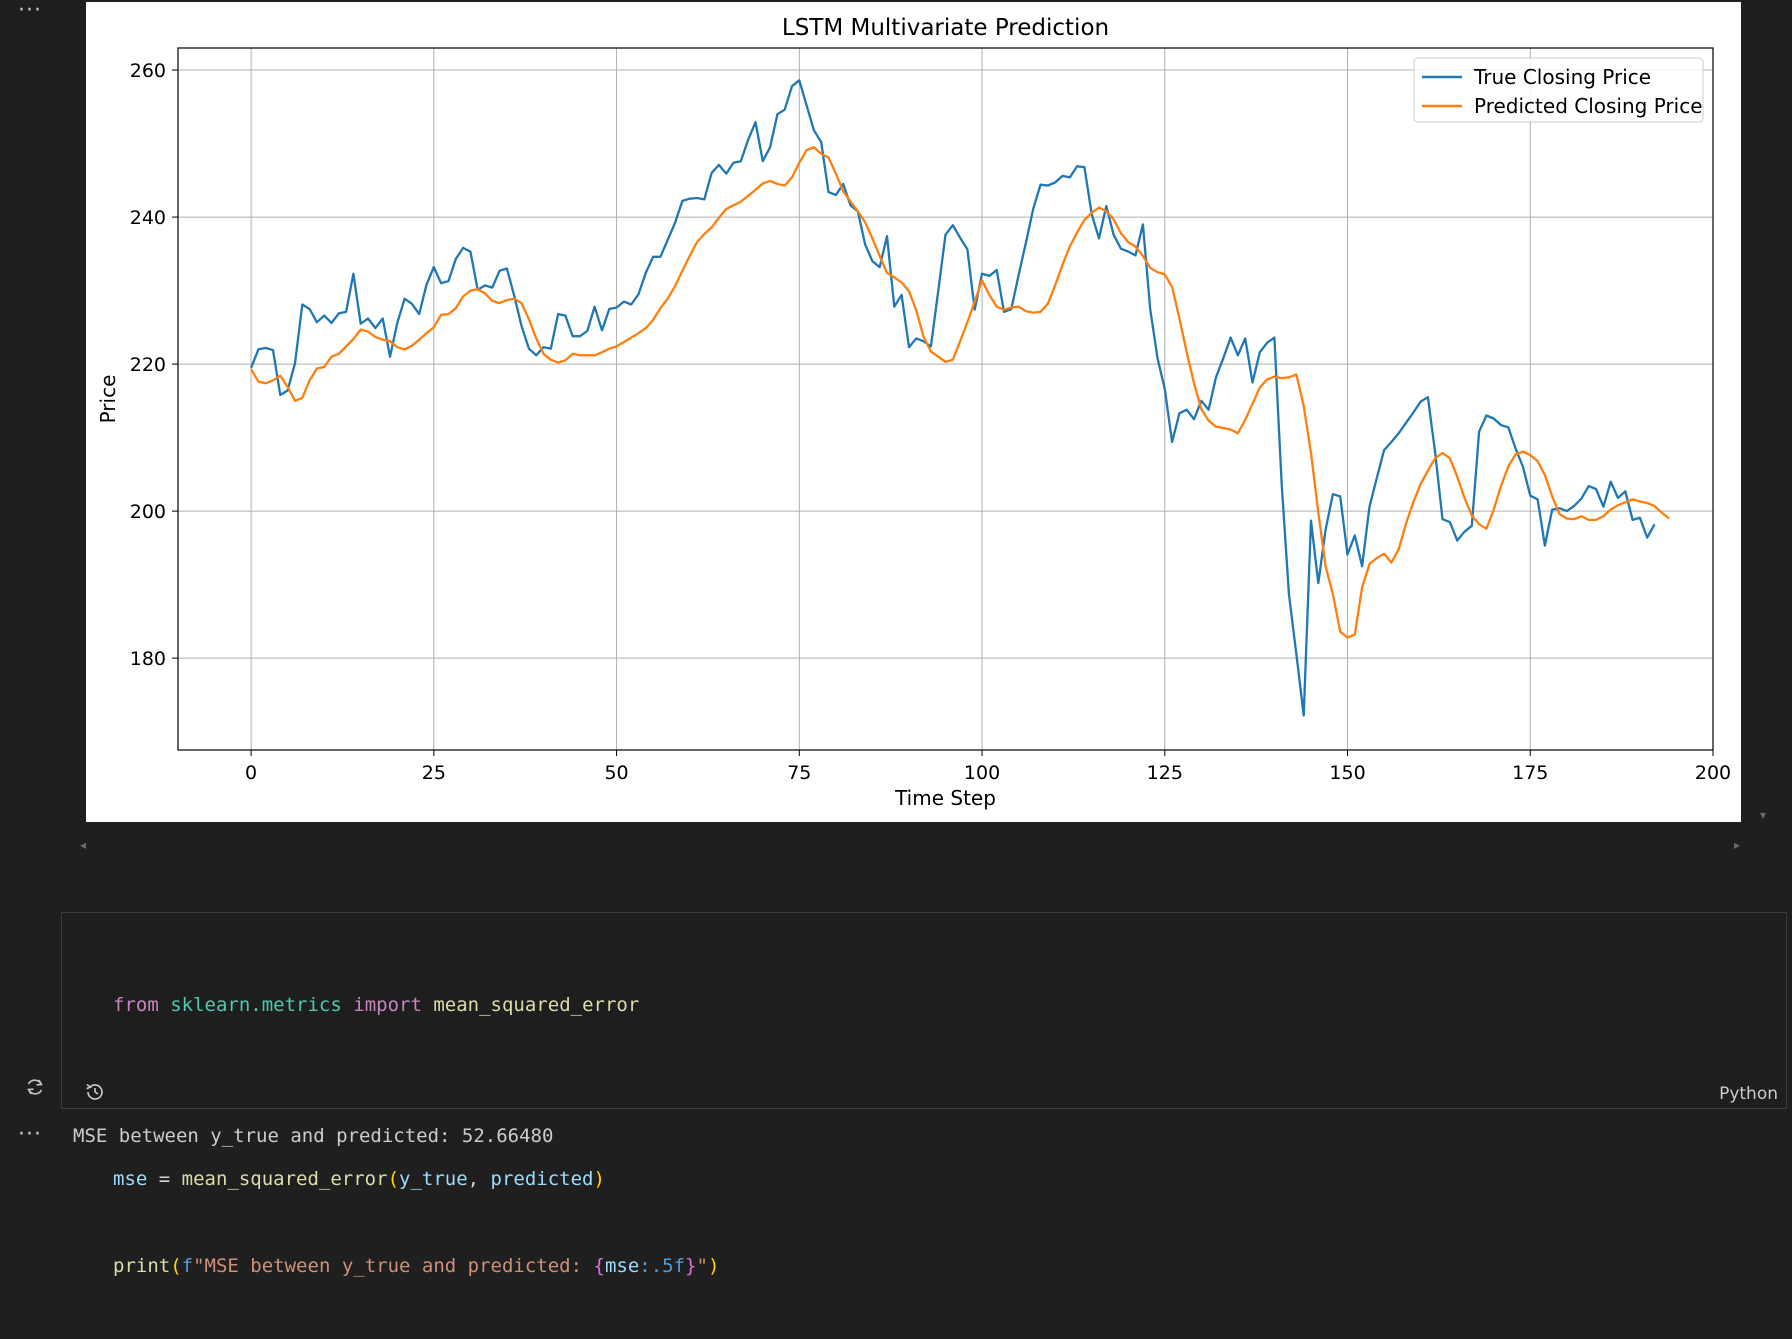 The image size is (1792, 1339). What do you see at coordinates (164, 1179) in the screenshot?
I see `assign-op: =` at bounding box center [164, 1179].